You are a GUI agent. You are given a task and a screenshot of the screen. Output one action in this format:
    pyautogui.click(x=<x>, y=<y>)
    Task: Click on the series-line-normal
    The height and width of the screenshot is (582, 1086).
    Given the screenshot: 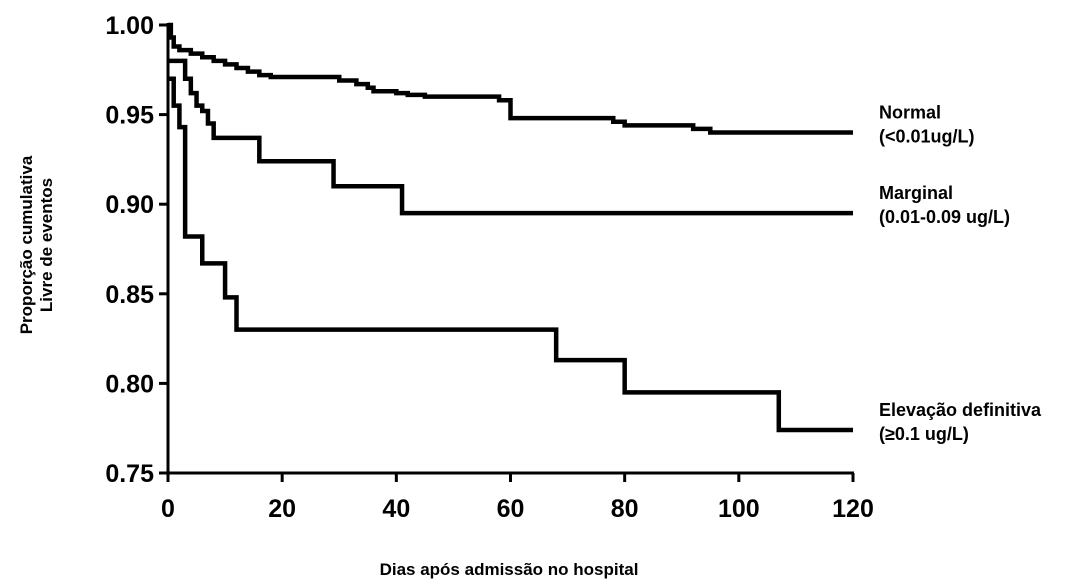 What is the action you would take?
    pyautogui.click(x=510, y=78)
    